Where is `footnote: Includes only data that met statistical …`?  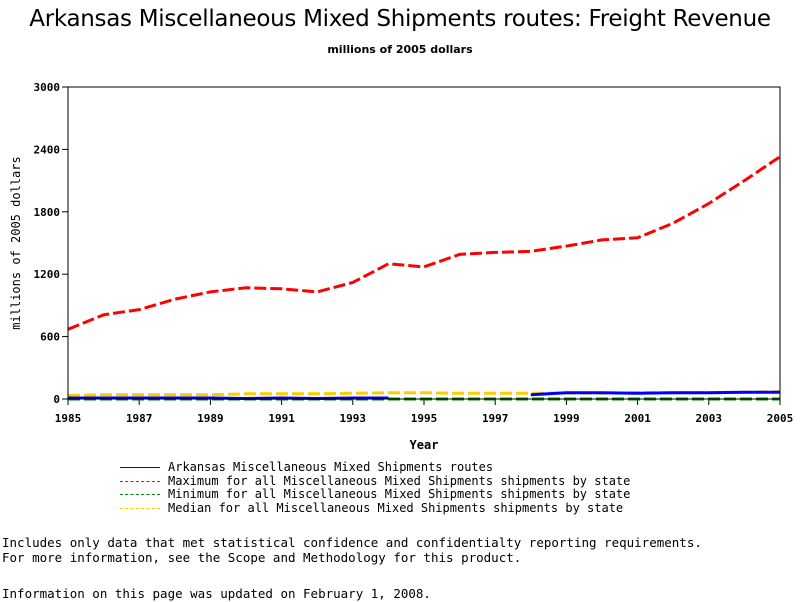
footnote: Includes only data that met statistical … is located at coordinates (352, 550).